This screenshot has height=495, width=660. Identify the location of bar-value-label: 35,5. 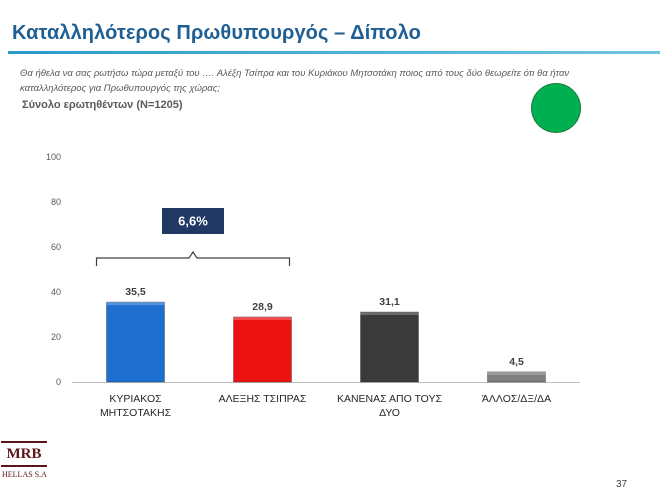
(135, 292).